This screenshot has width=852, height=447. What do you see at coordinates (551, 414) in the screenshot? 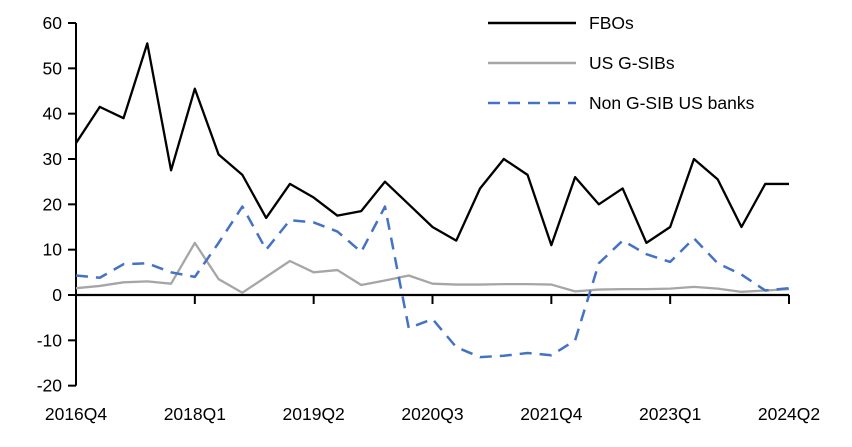
I see `x-tick-label: 2021Q4` at bounding box center [551, 414].